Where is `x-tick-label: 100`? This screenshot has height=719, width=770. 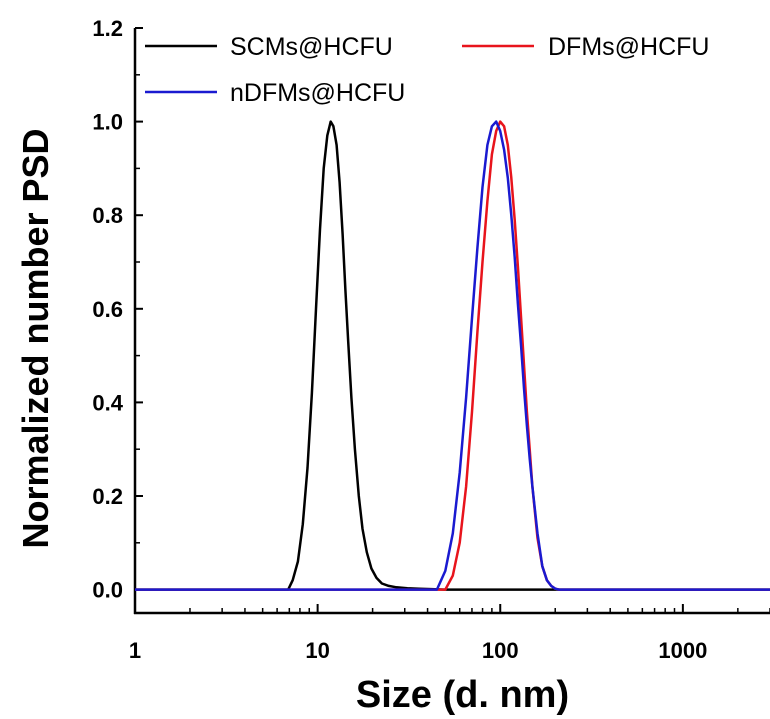 x-tick-label: 100 is located at coordinates (500, 650).